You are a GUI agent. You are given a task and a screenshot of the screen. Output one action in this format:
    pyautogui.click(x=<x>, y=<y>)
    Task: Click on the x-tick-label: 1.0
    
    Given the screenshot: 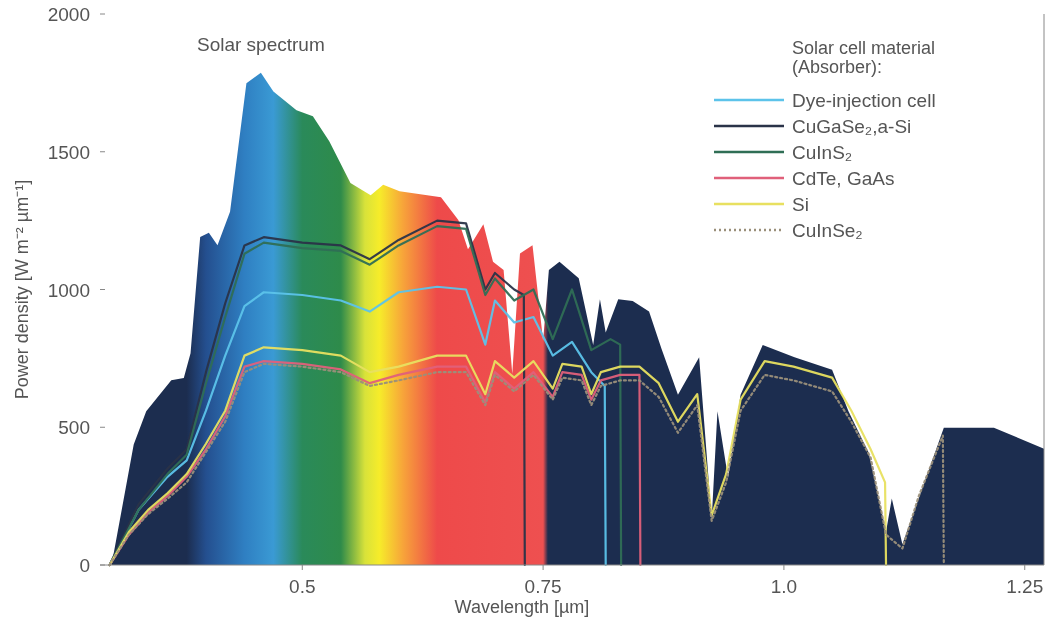 What is the action you would take?
    pyautogui.click(x=784, y=586)
    